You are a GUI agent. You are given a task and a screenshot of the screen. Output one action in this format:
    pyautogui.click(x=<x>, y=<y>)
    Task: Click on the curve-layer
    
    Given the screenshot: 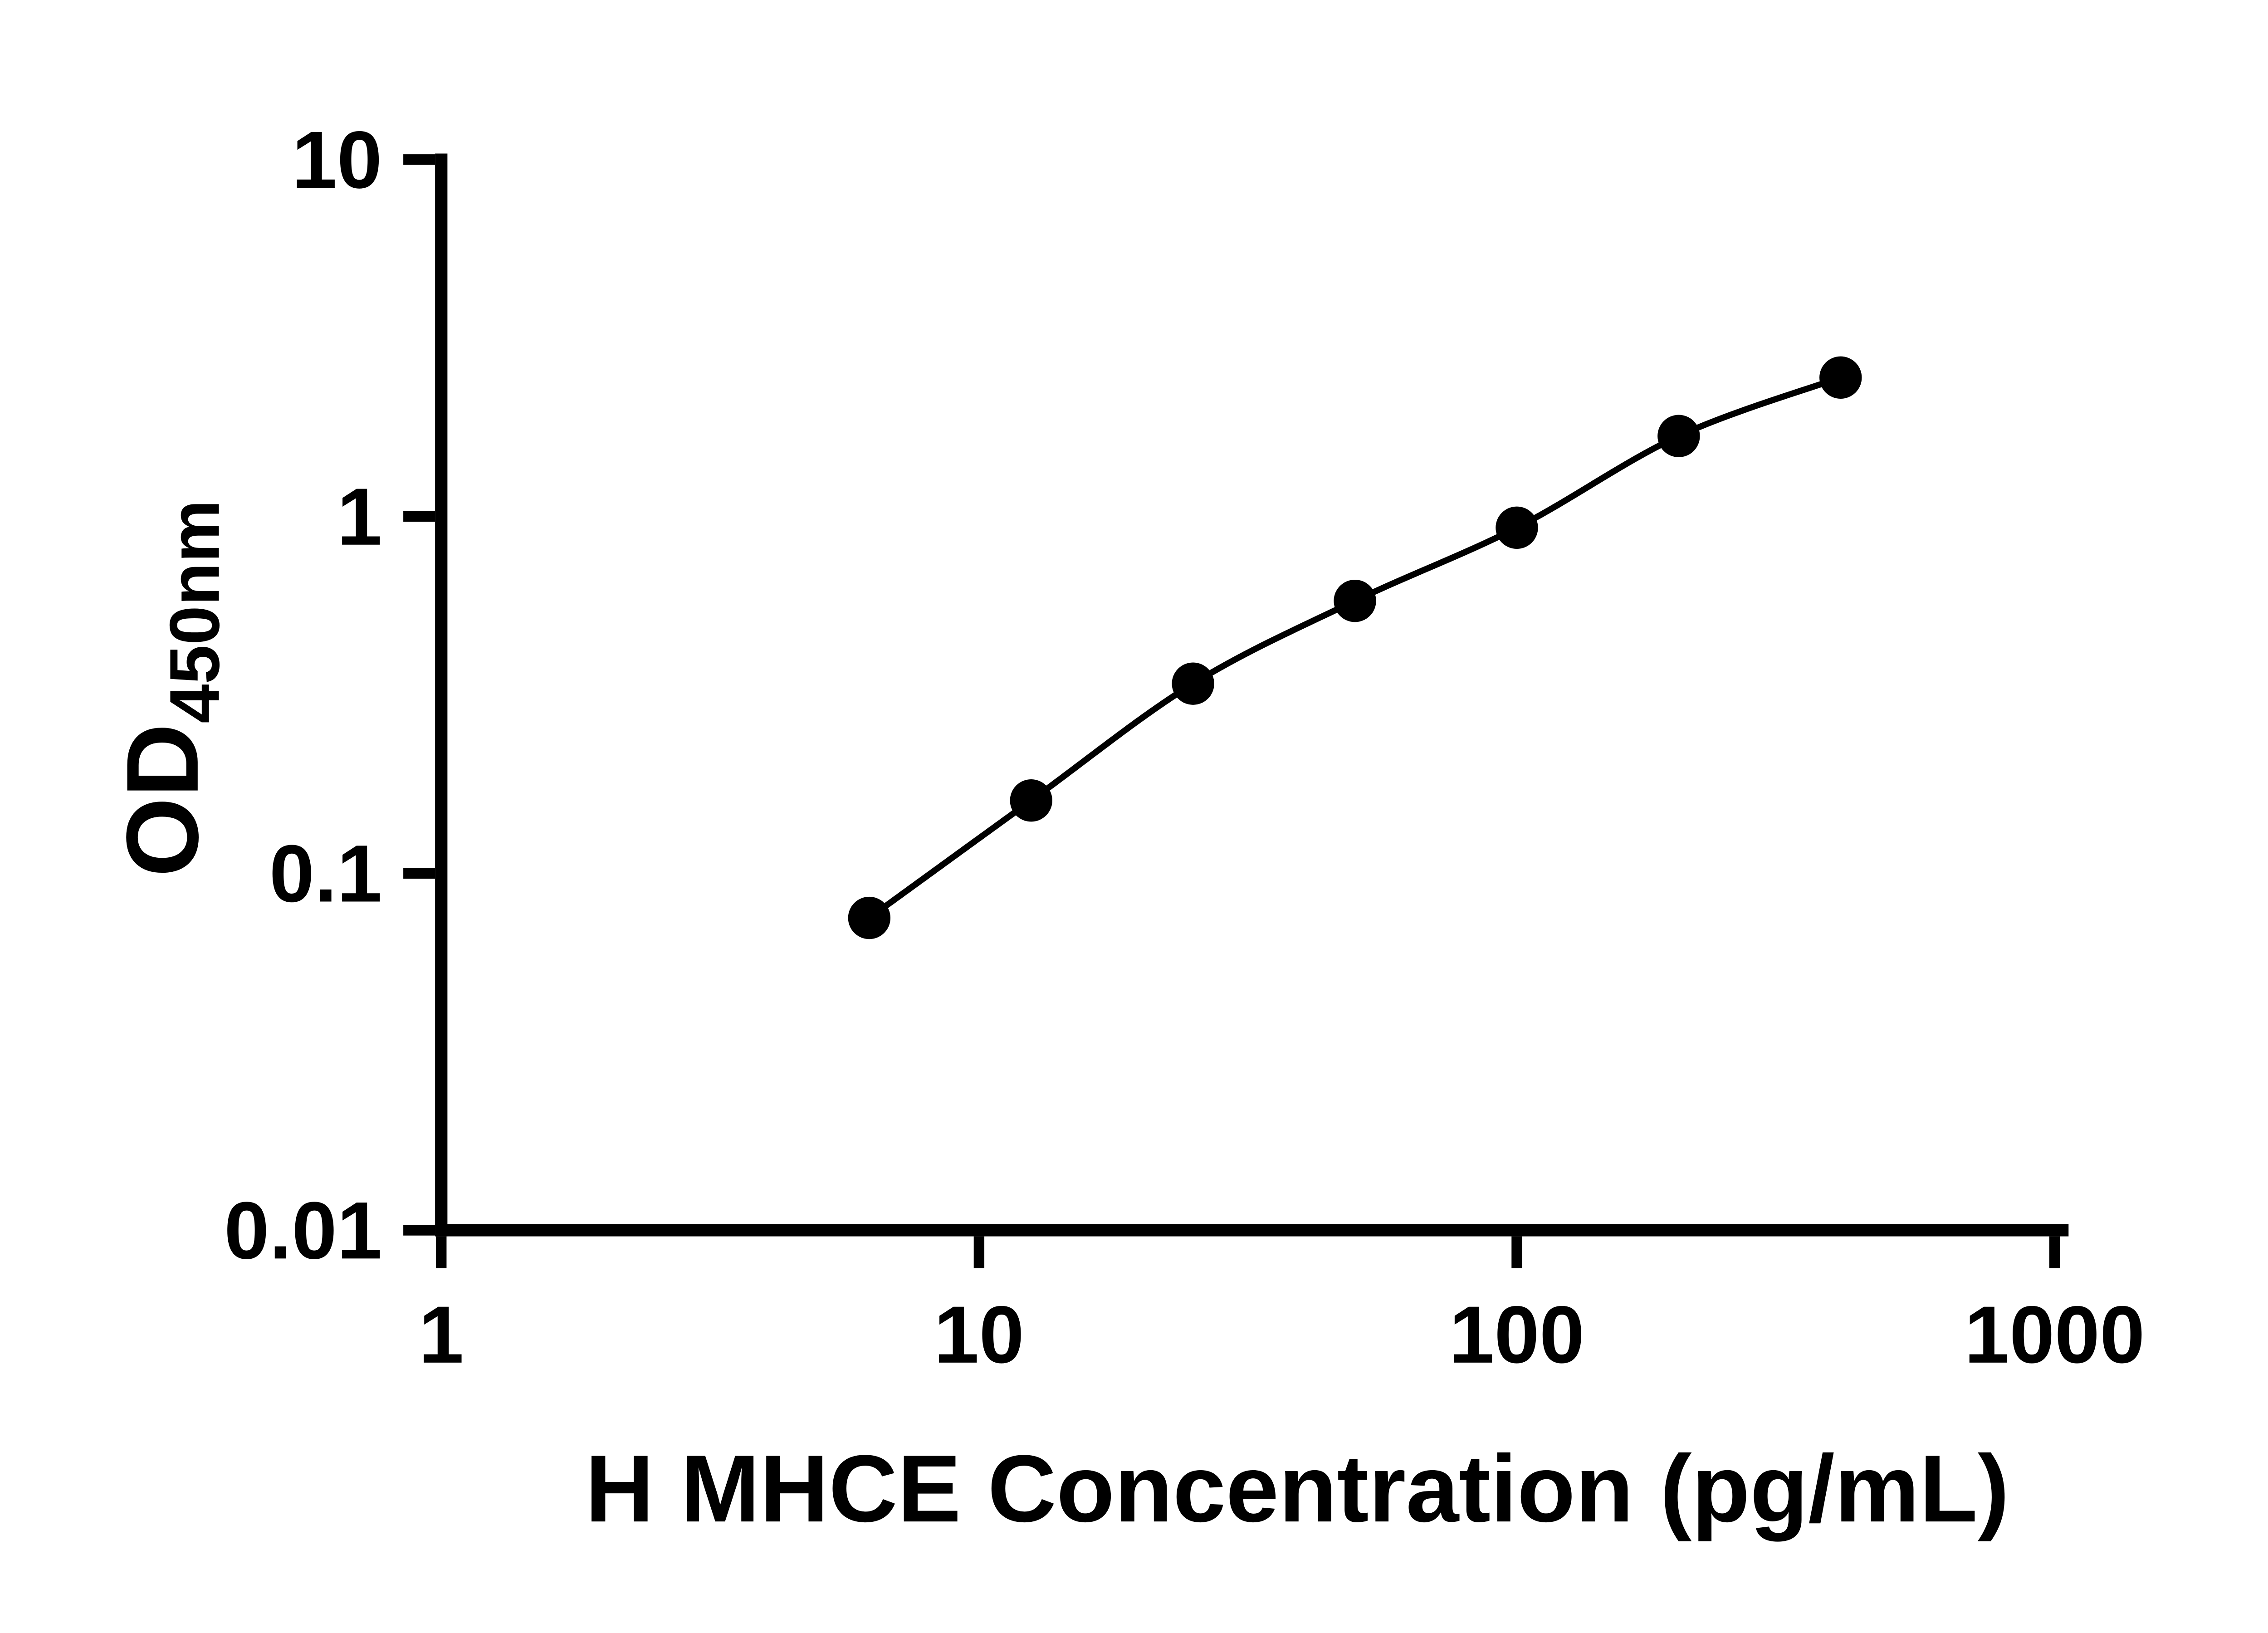 What is the action you would take?
    pyautogui.click(x=1354, y=647)
    